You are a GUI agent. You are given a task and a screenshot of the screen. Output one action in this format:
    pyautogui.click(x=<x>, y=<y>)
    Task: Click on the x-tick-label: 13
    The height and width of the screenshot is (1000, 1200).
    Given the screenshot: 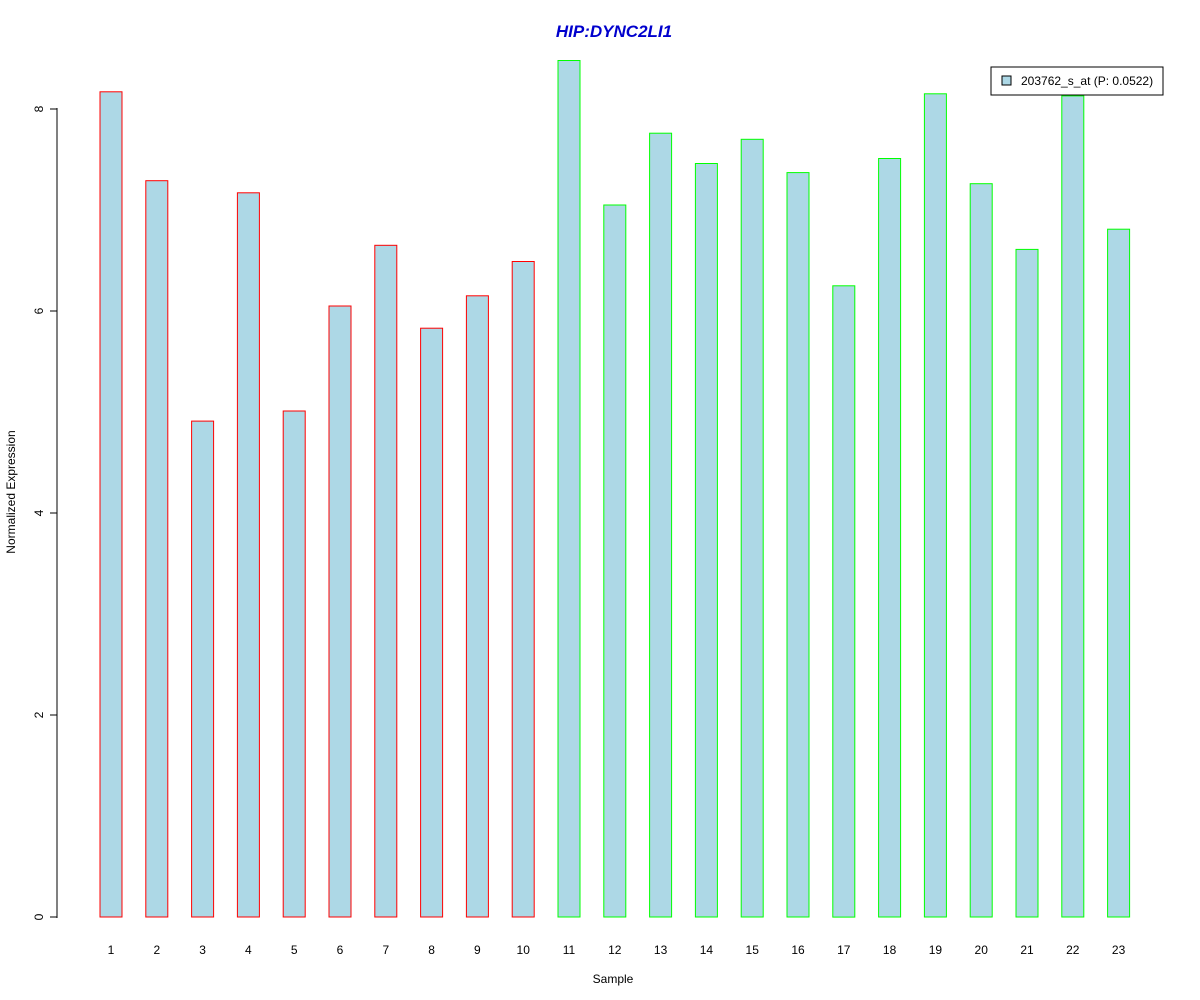 What is the action you would take?
    pyautogui.click(x=661, y=950)
    